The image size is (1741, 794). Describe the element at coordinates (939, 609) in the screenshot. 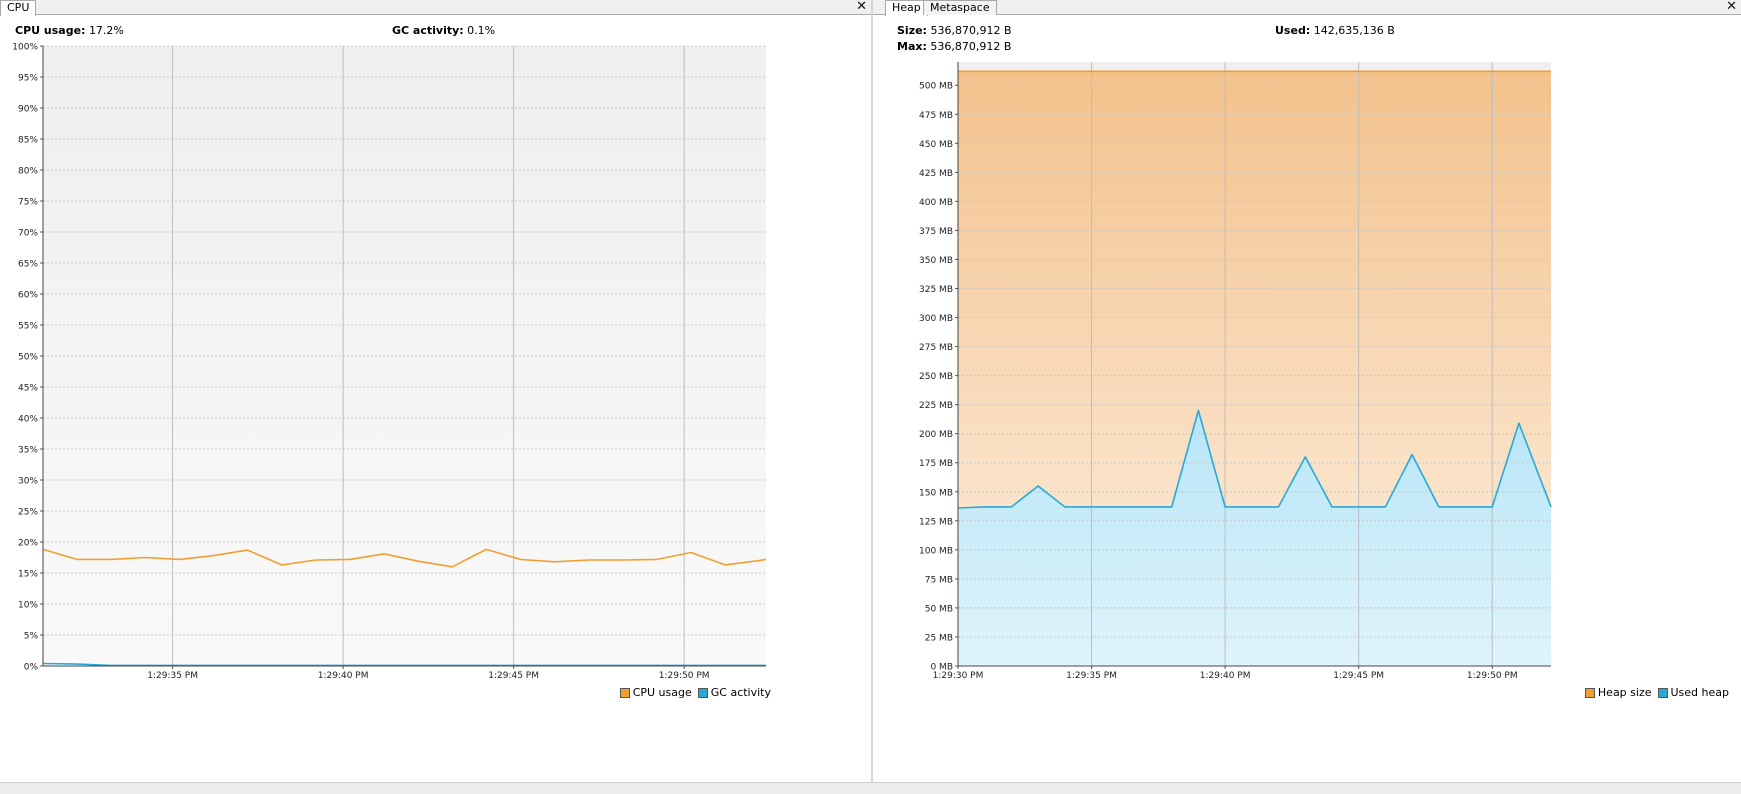

I see `y-tick-label: 50 MB` at that location.